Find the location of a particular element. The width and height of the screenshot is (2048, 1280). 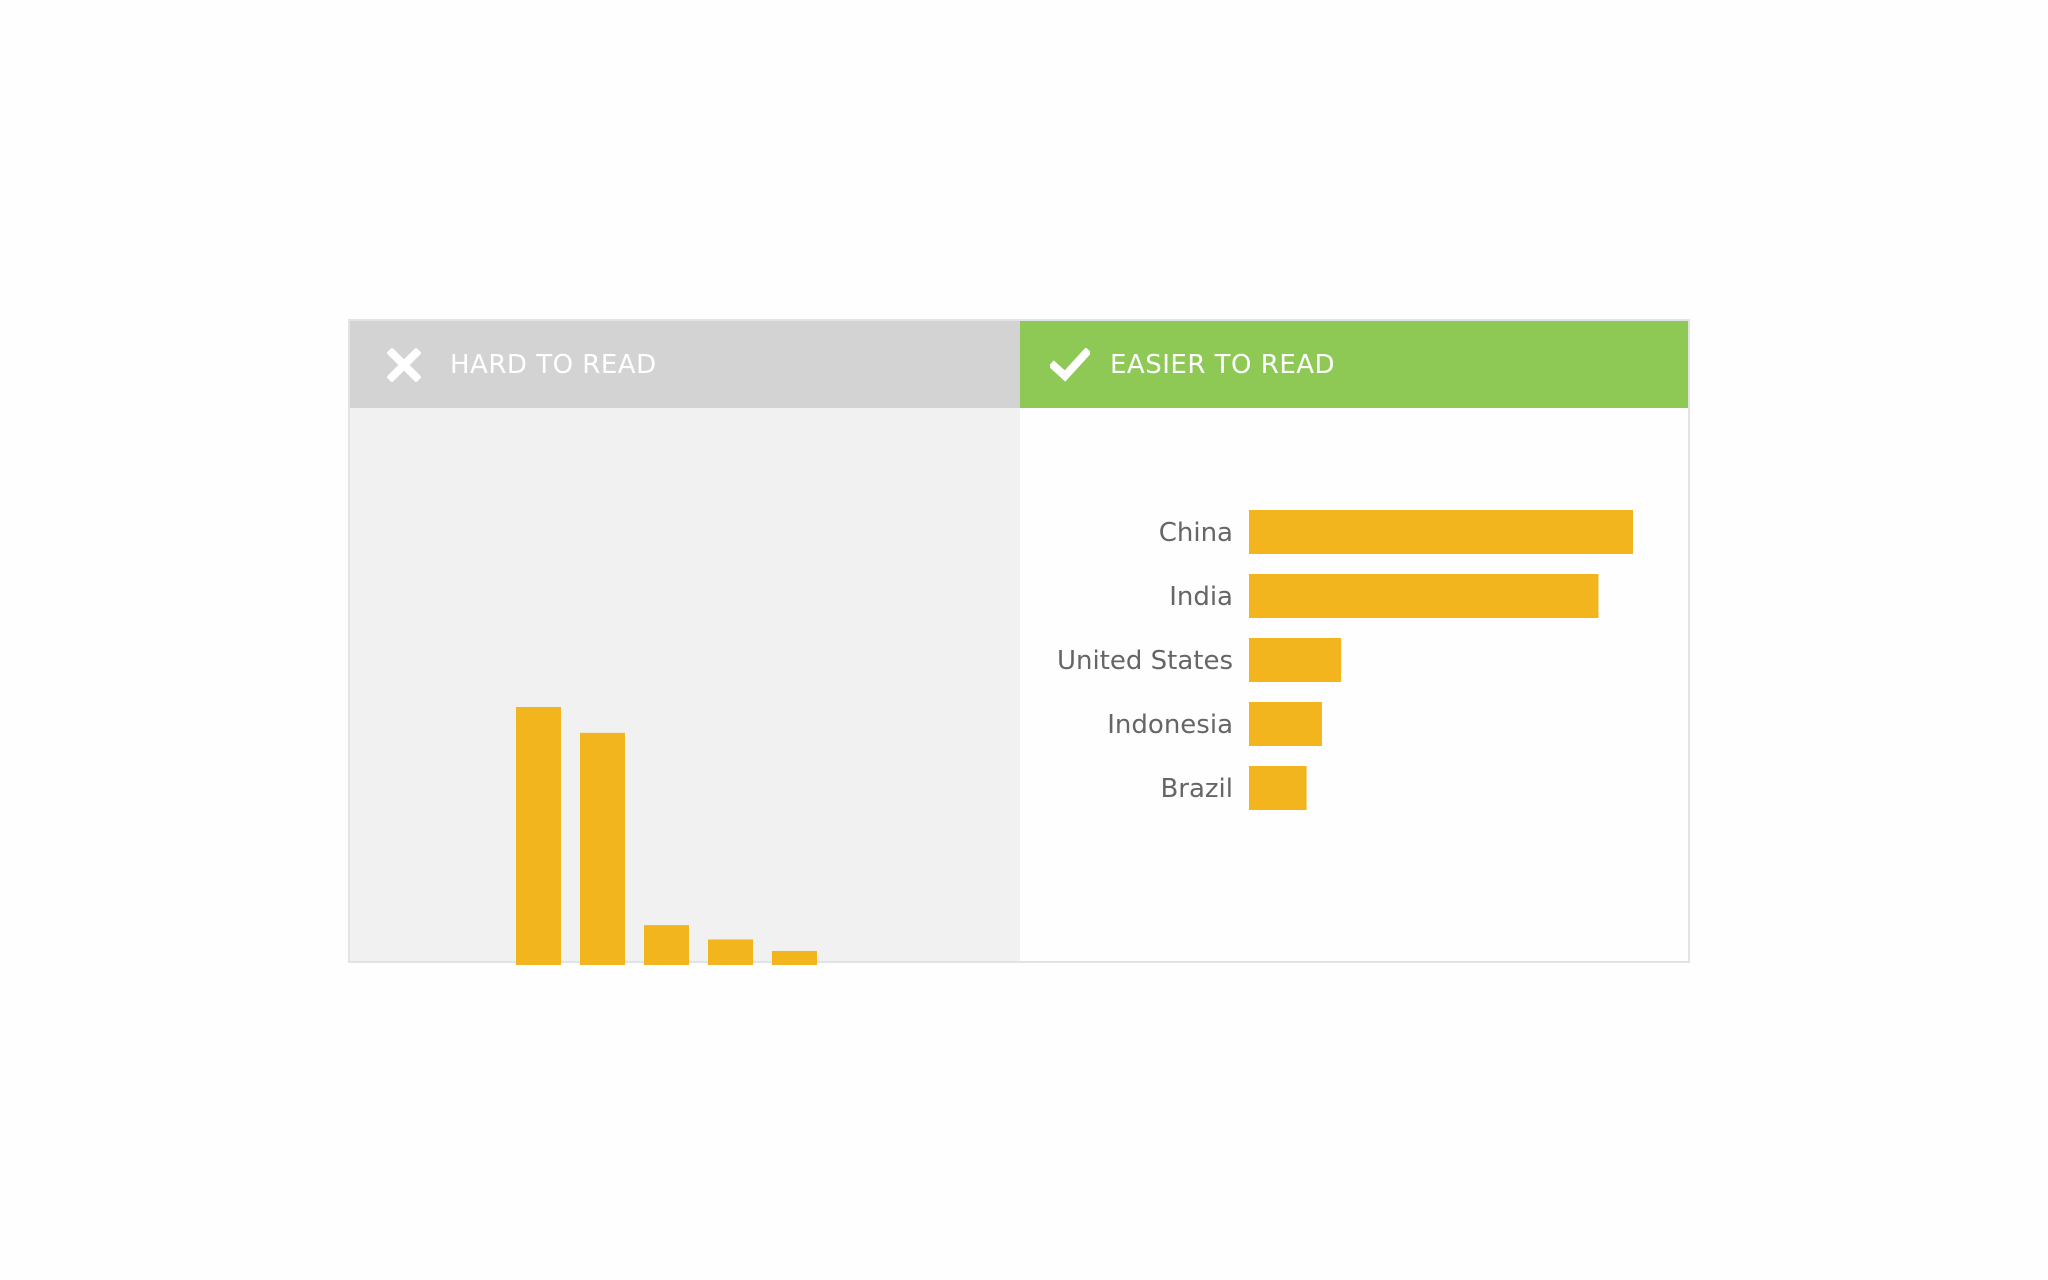

hbar-label-india: India is located at coordinates (1201, 597).